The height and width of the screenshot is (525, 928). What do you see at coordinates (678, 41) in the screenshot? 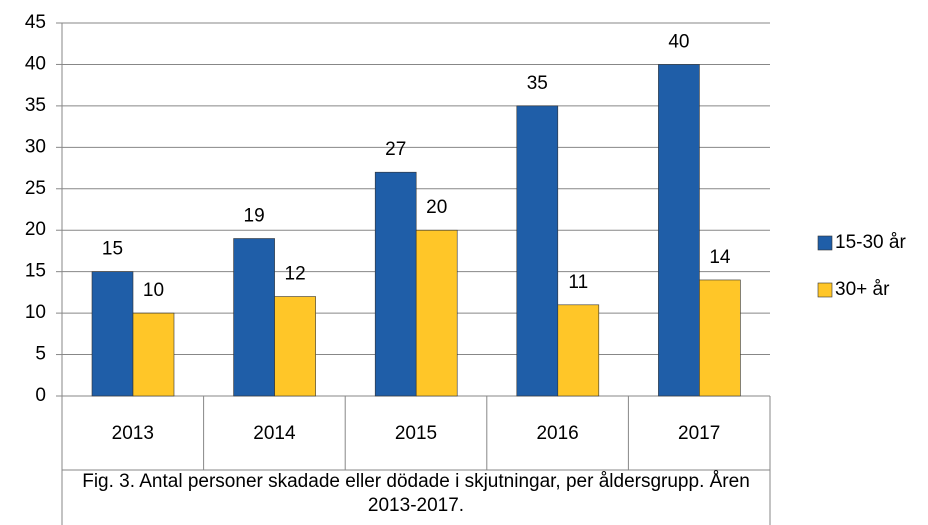
I see `data-label: 40` at bounding box center [678, 41].